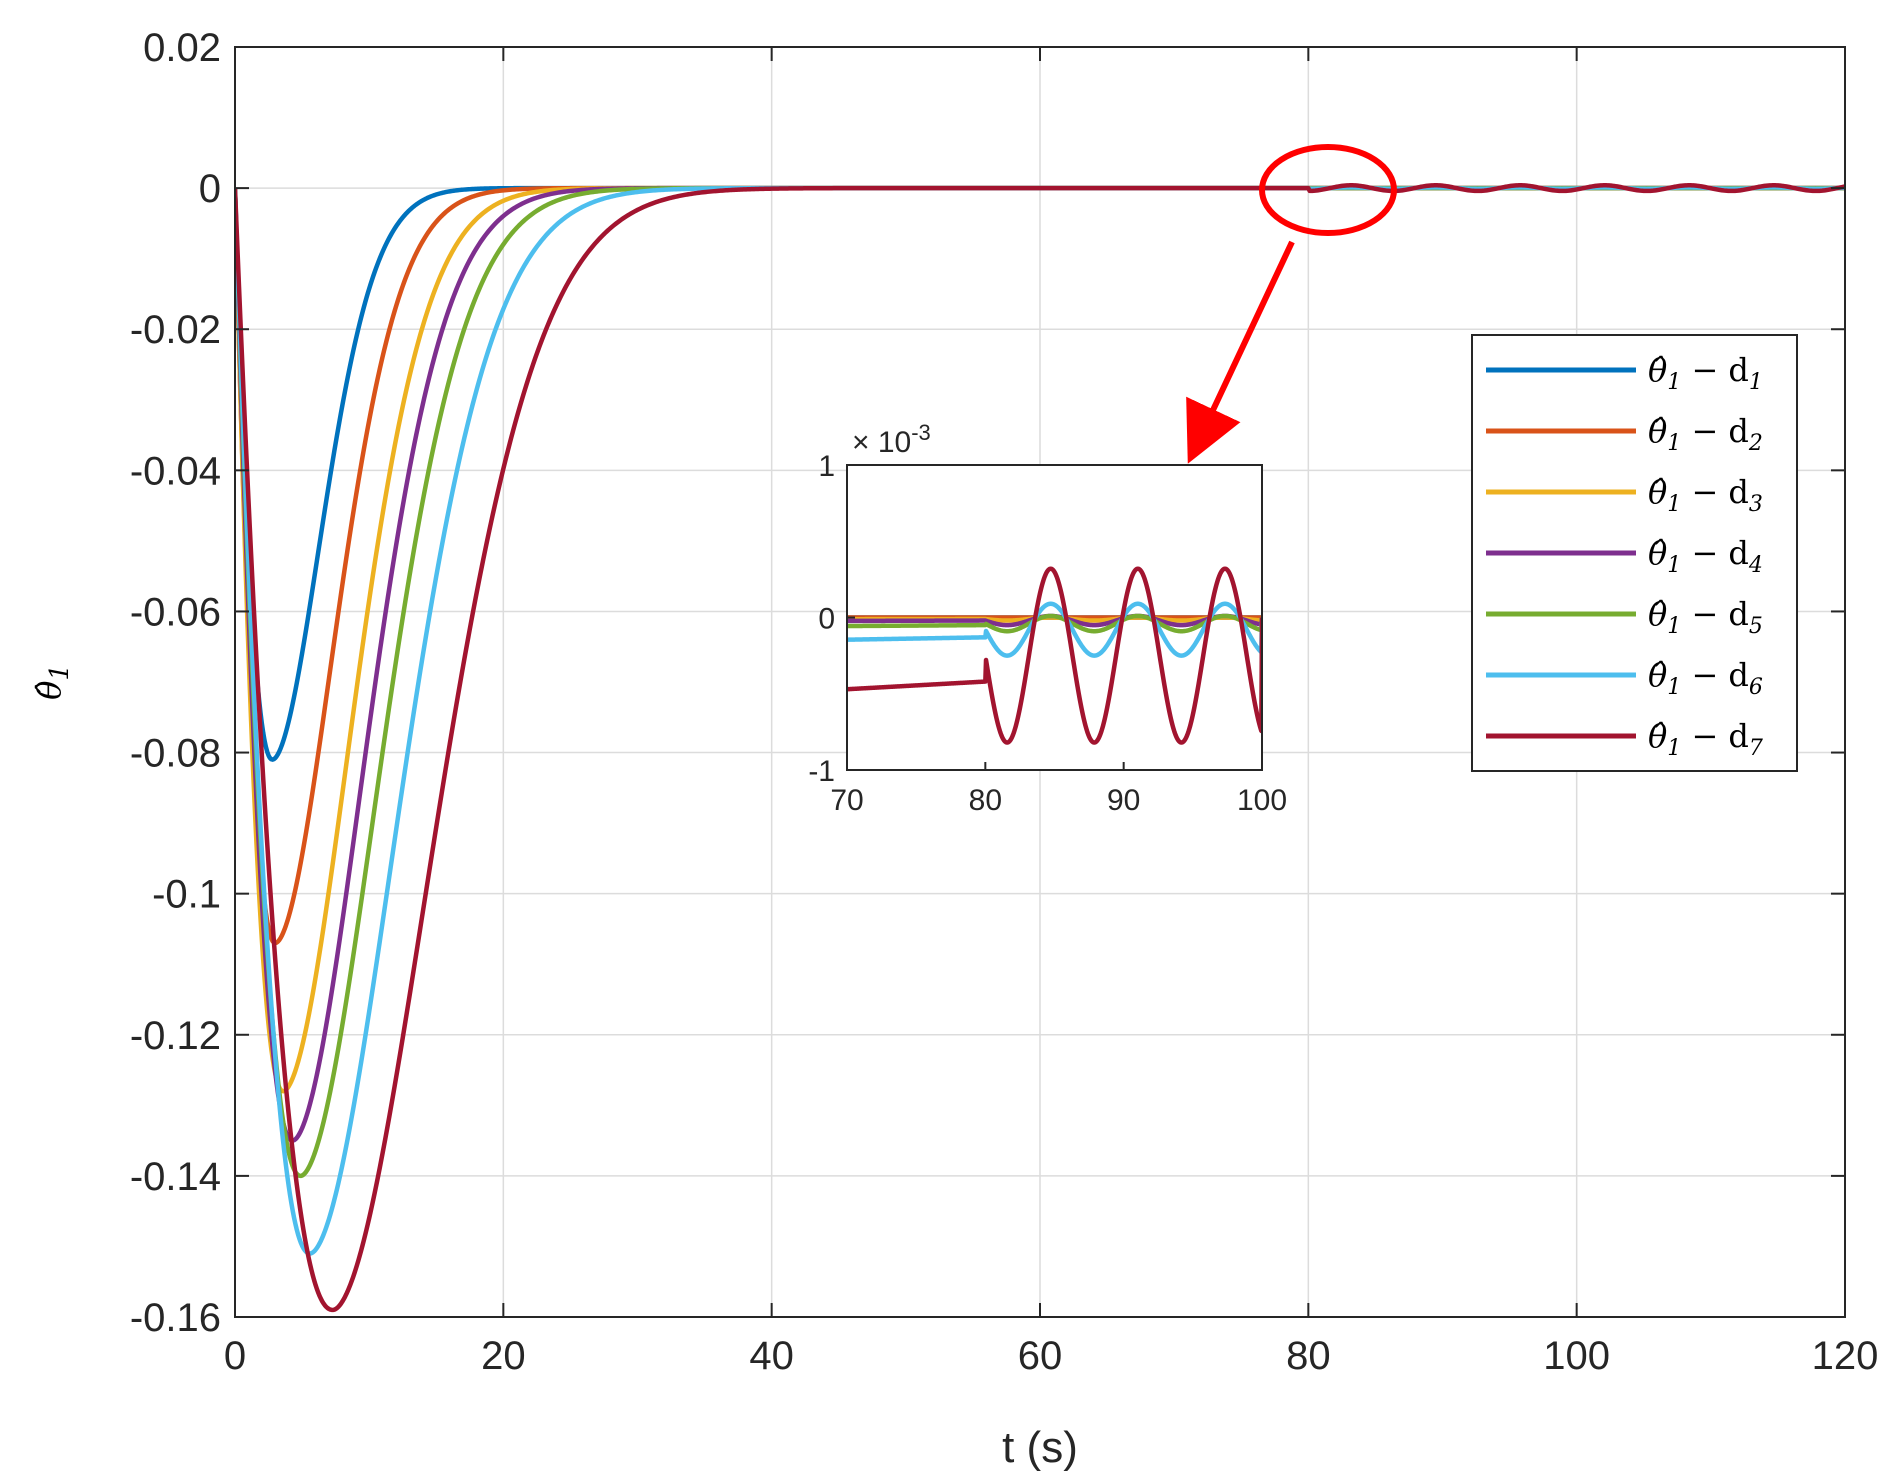 The image size is (1901, 1481). I want to click on y-tick-label: -0.1, so click(186, 895).